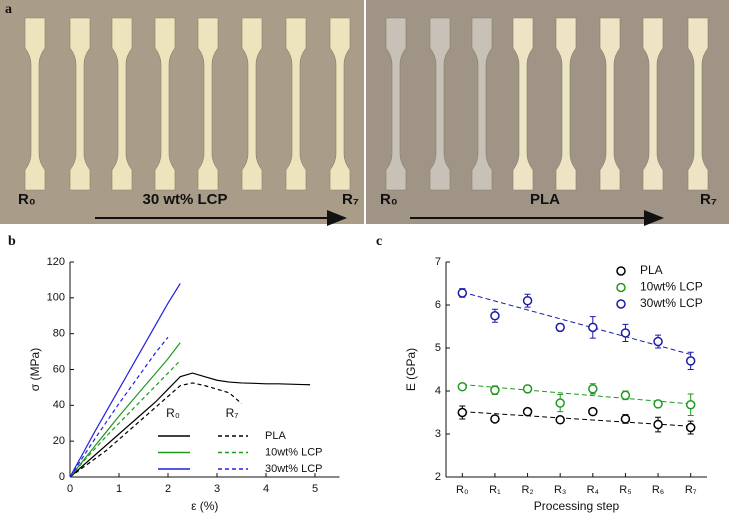 This screenshot has width=729, height=517. Describe the element at coordinates (315, 489) in the screenshot. I see `x-tick-label: 5` at that location.